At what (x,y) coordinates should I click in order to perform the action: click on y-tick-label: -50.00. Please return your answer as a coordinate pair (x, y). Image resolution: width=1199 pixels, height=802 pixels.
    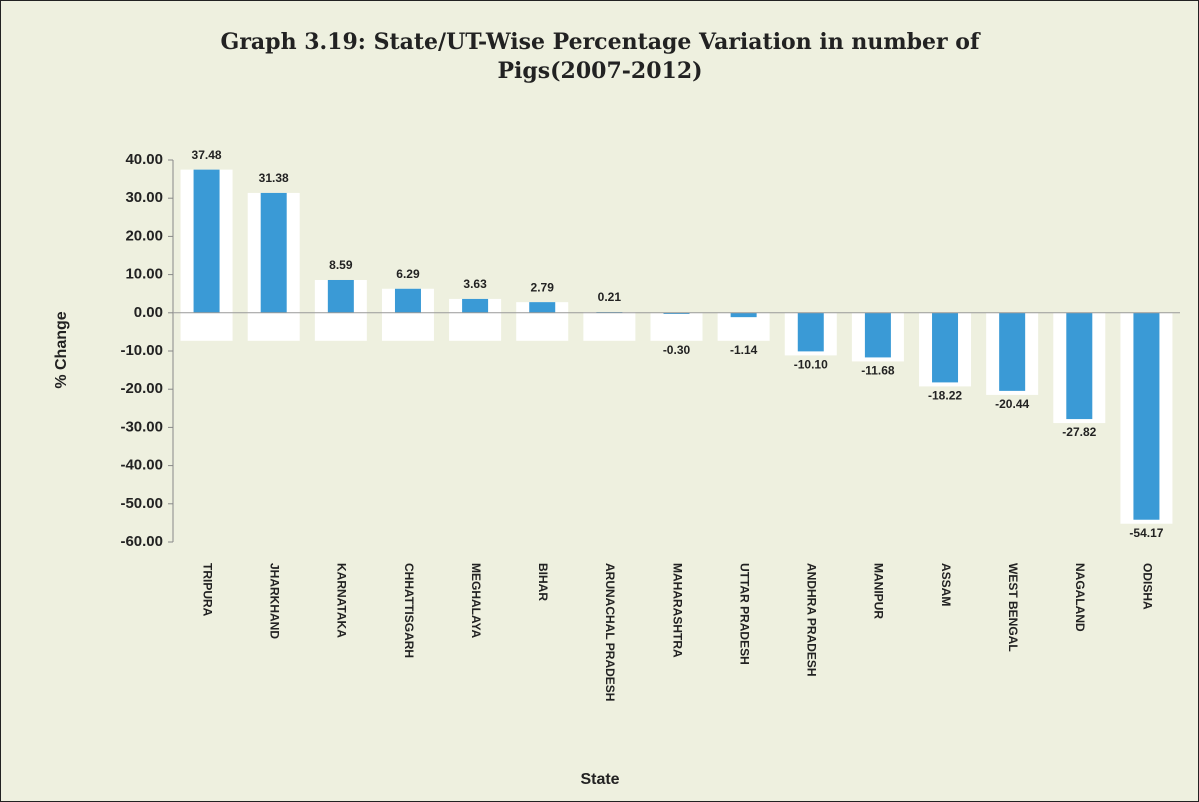
    Looking at the image, I should click on (141, 503).